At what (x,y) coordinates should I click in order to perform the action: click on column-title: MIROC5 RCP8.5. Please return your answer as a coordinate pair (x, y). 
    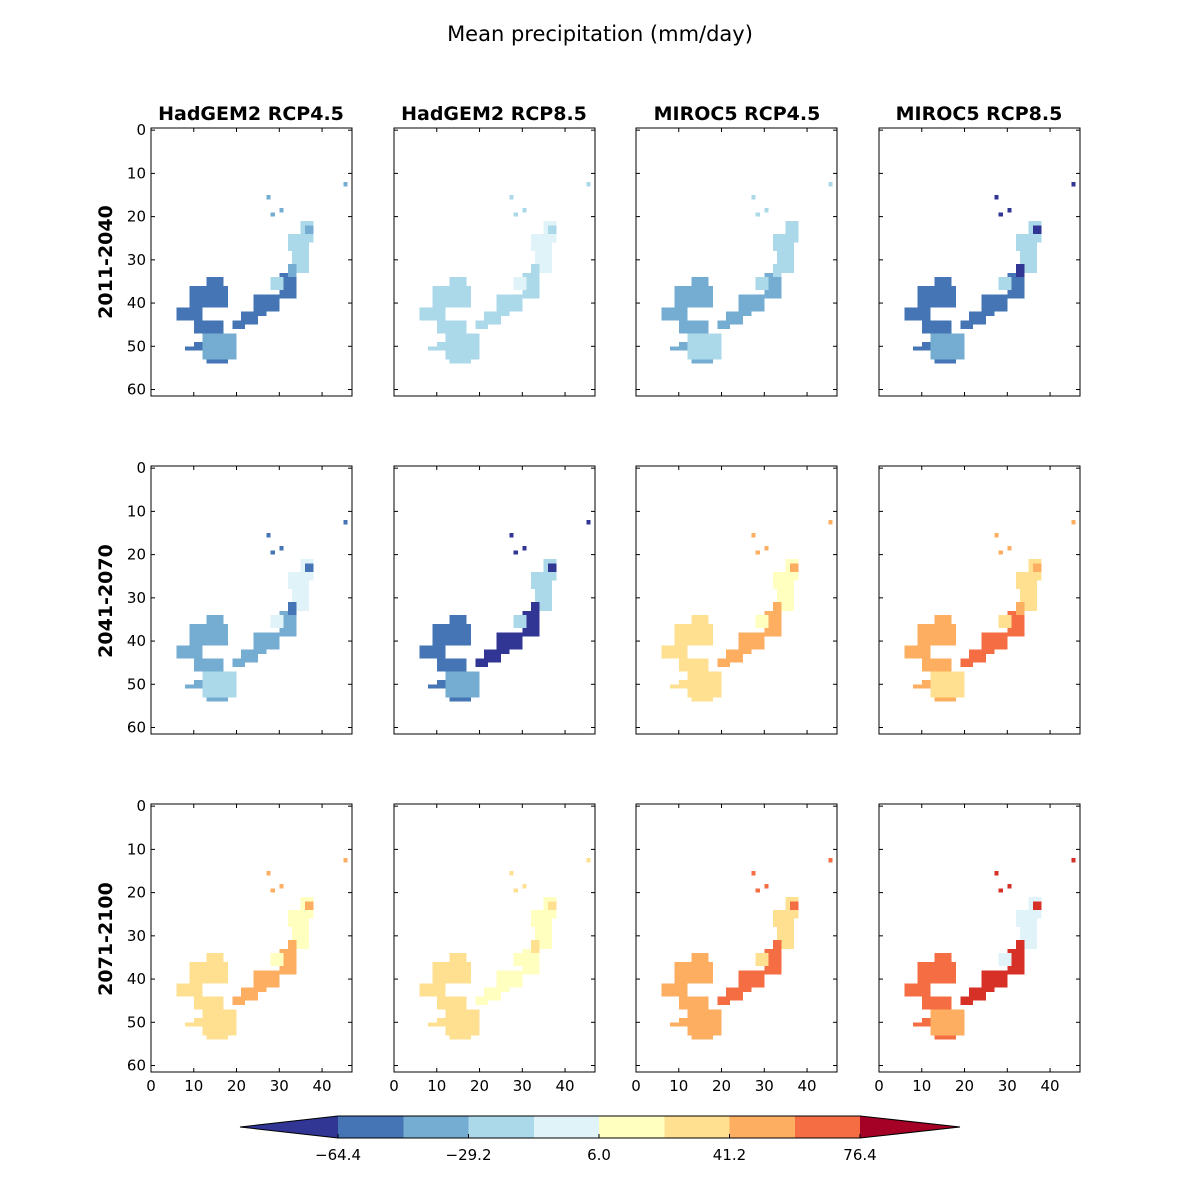
    Looking at the image, I should click on (979, 114).